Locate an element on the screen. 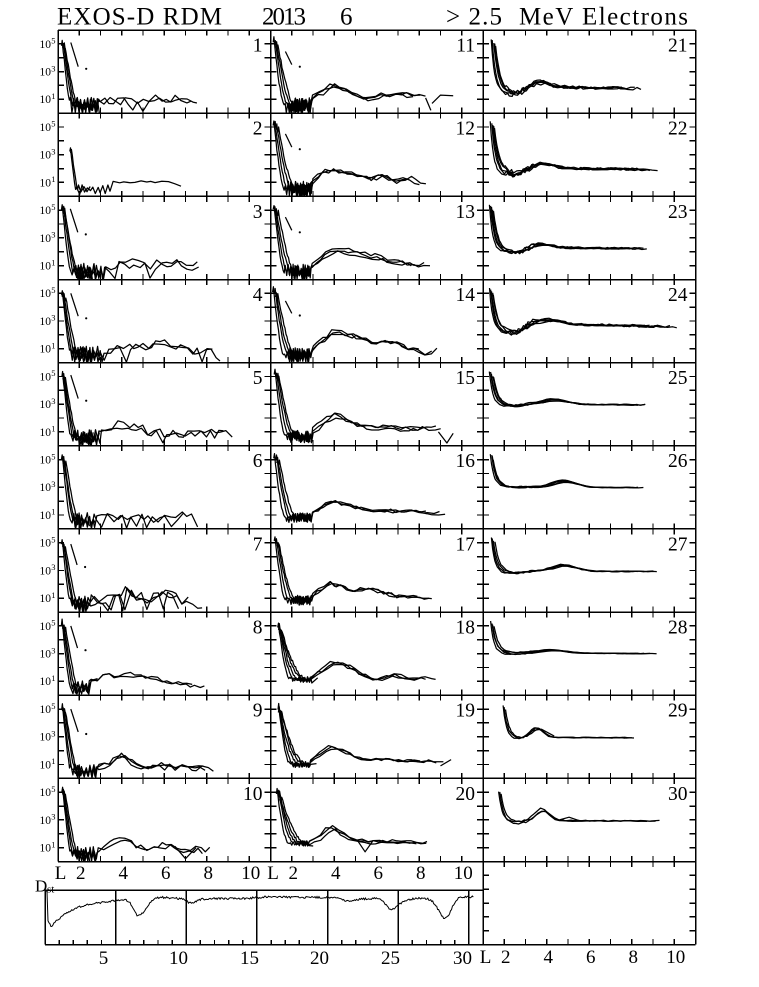 This screenshot has width=759, height=987. svg-text: 23 is located at coordinates (678, 212).